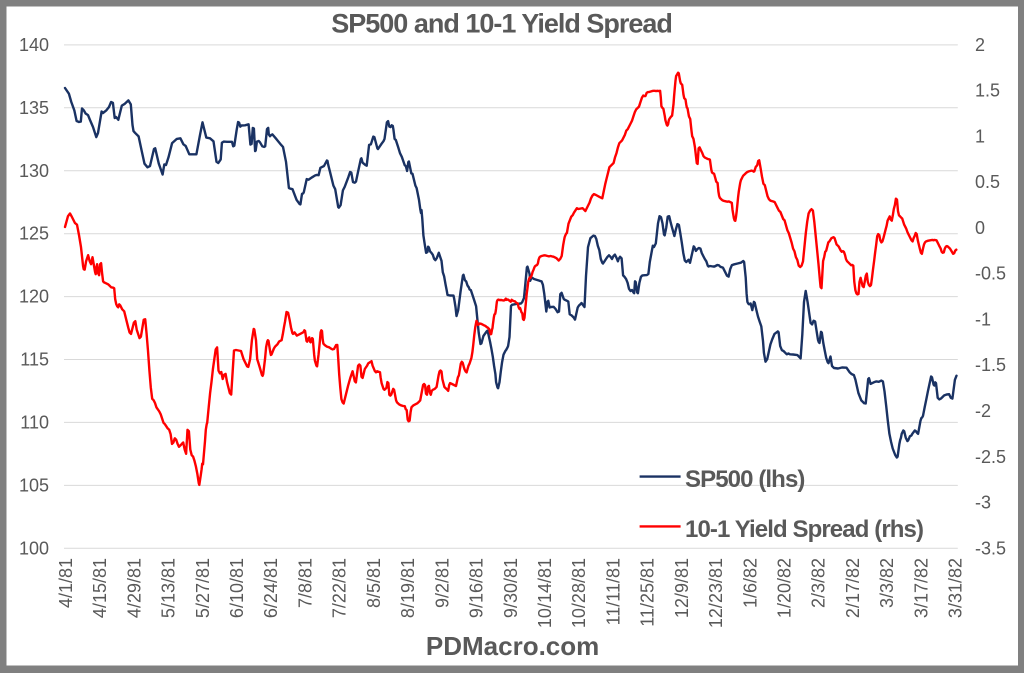  Describe the element at coordinates (511, 588) in the screenshot. I see `svg-text: 9/30/81` at that location.